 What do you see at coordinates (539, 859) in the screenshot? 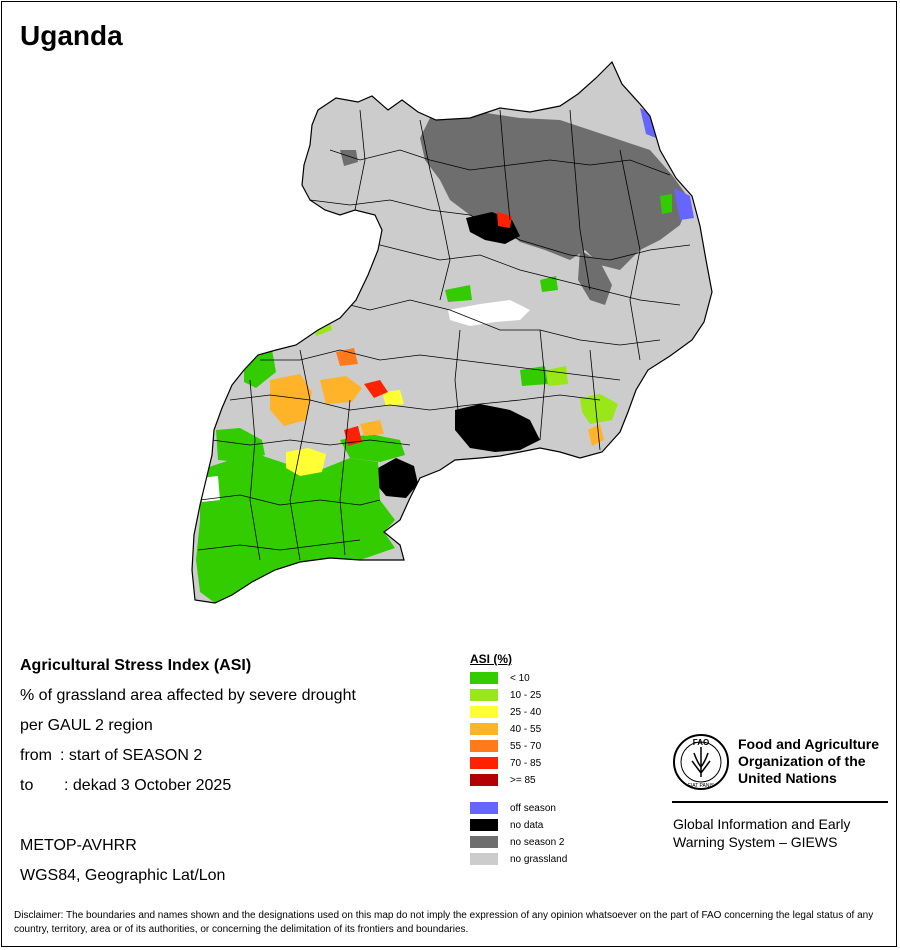
I see `legend-label: no grassland` at bounding box center [539, 859].